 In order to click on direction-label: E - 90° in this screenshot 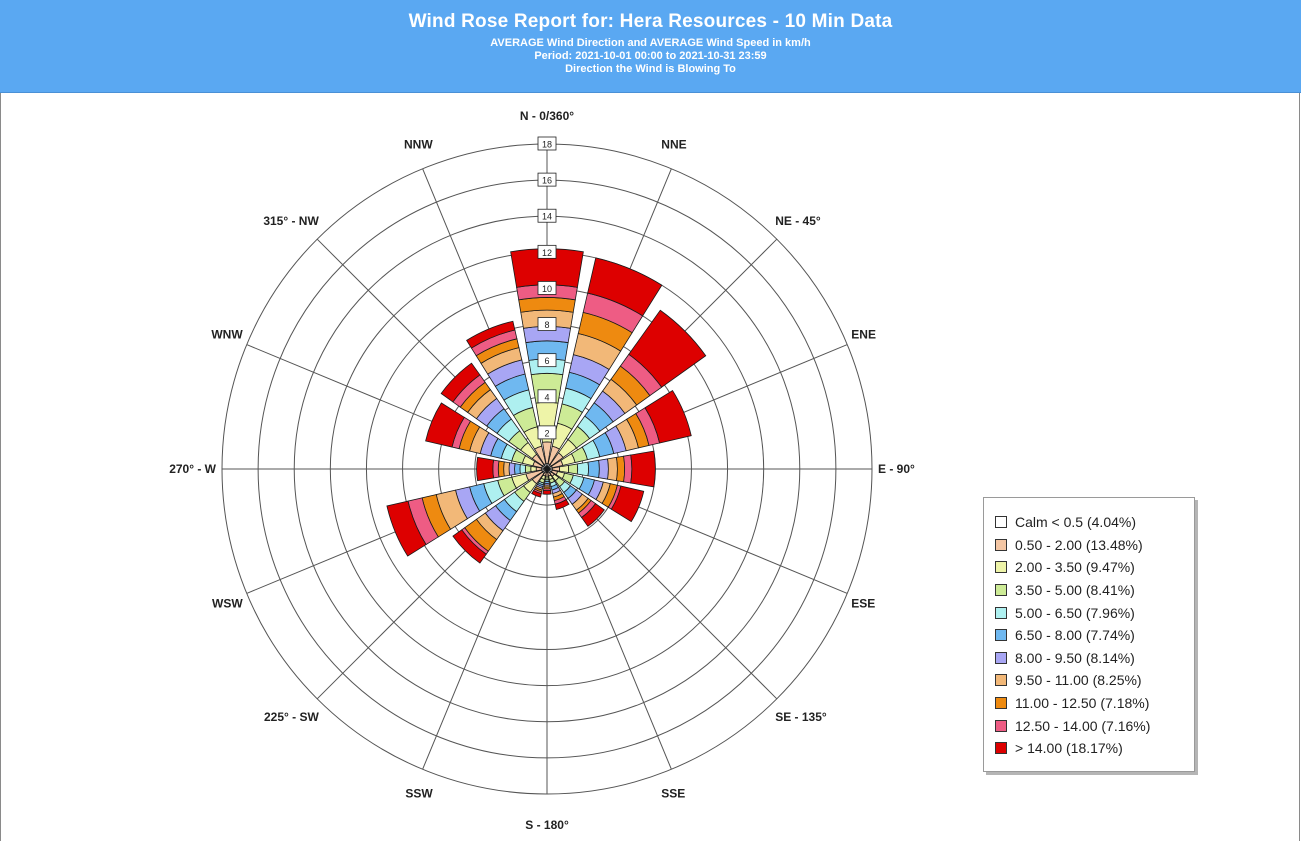, I will do `click(896, 469)`.